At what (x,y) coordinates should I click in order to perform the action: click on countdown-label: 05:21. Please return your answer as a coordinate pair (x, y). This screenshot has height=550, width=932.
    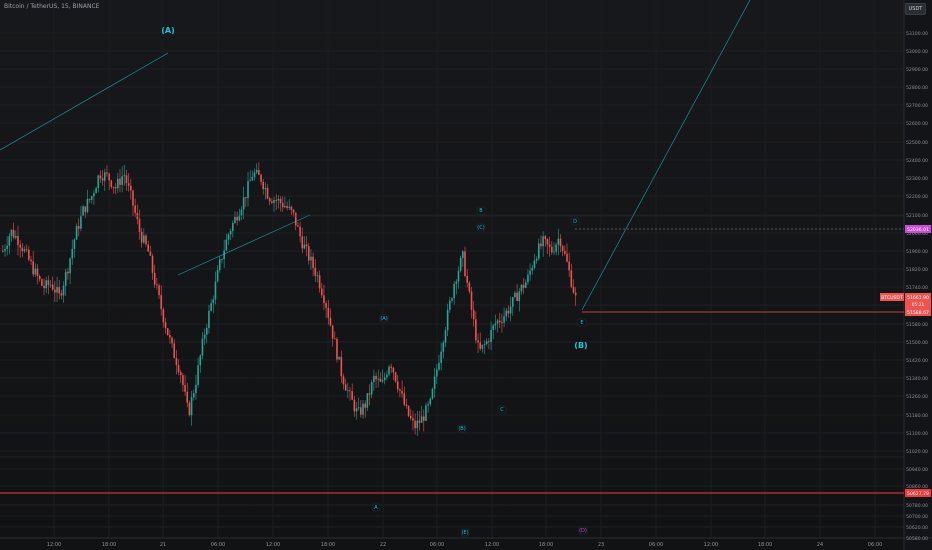
    Looking at the image, I should click on (918, 305).